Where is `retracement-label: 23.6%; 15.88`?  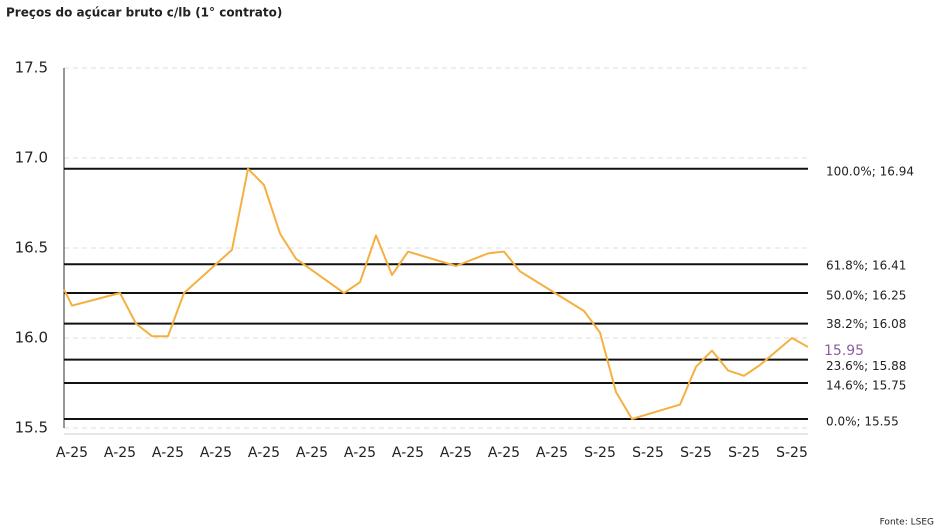 retracement-label: 23.6%; 15.88 is located at coordinates (866, 366).